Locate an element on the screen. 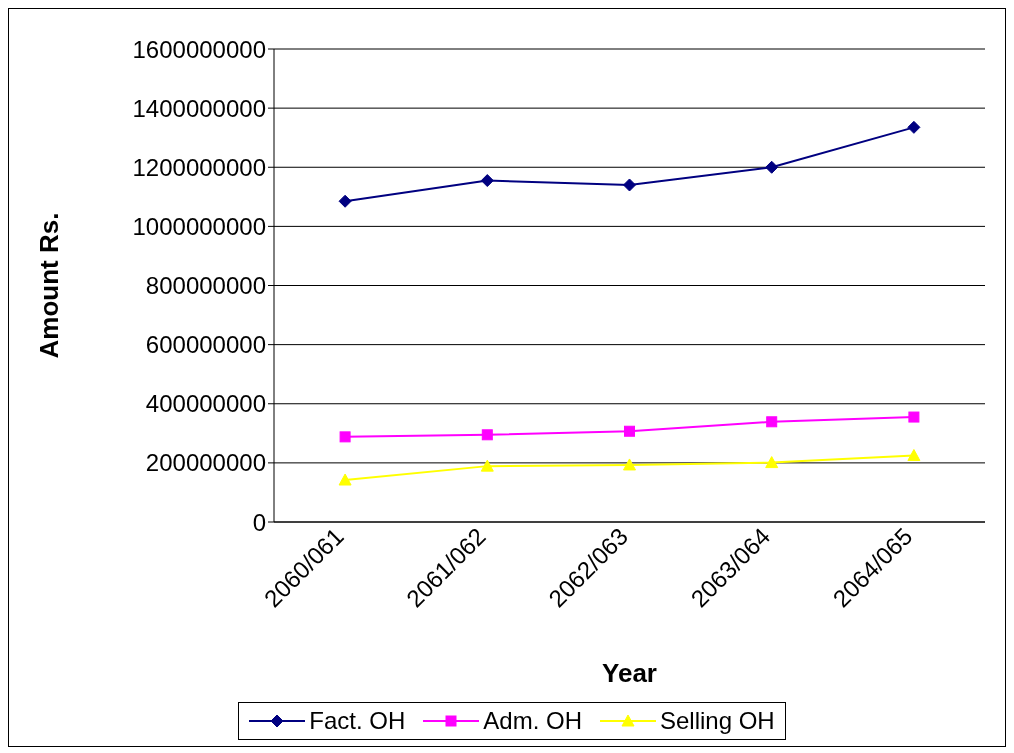 The image size is (1014, 753). legend-label: Selling OH is located at coordinates (717, 721).